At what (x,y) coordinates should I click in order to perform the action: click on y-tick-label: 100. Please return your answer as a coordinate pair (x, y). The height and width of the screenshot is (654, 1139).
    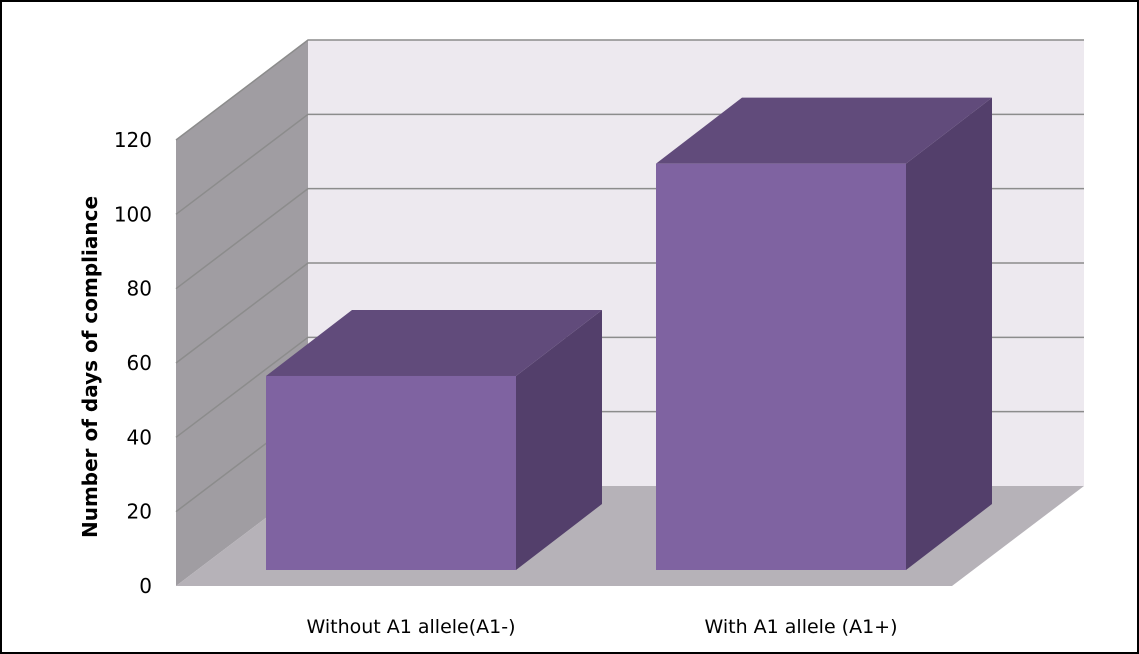
    Looking at the image, I should click on (133, 214).